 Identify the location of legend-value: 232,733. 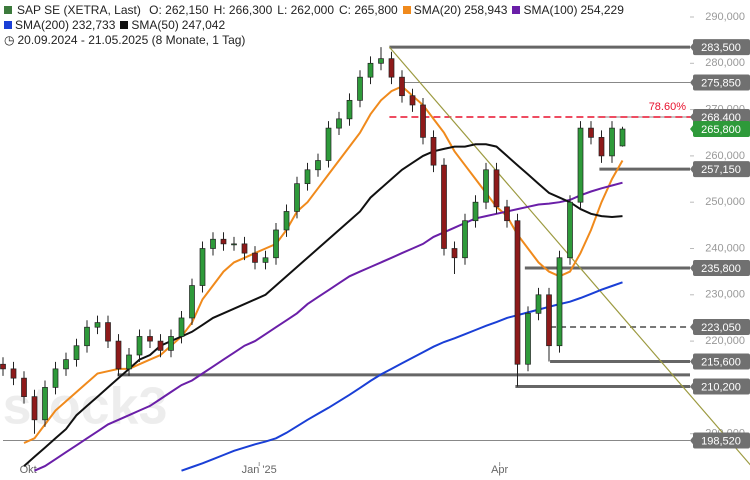
(94, 25).